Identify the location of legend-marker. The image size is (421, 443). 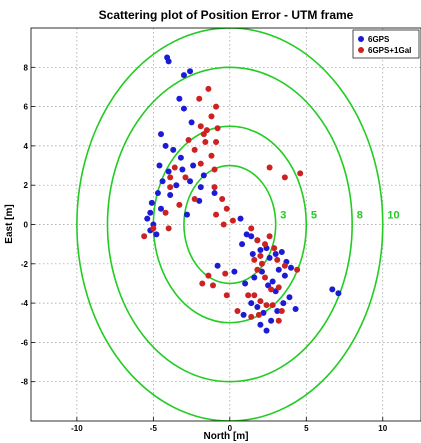
(361, 39).